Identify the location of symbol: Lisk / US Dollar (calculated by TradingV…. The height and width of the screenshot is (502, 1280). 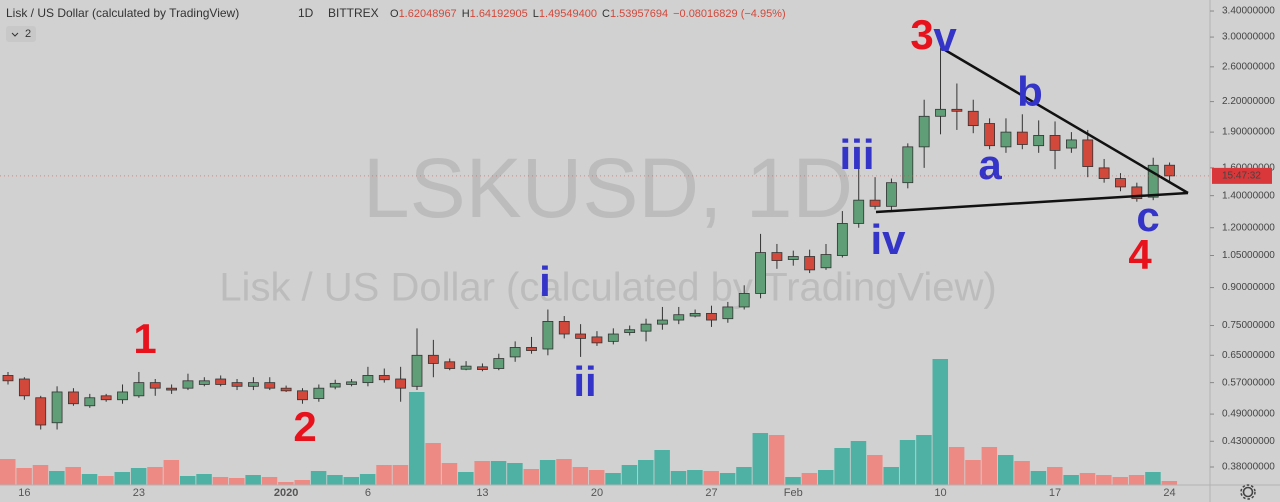
(122, 13).